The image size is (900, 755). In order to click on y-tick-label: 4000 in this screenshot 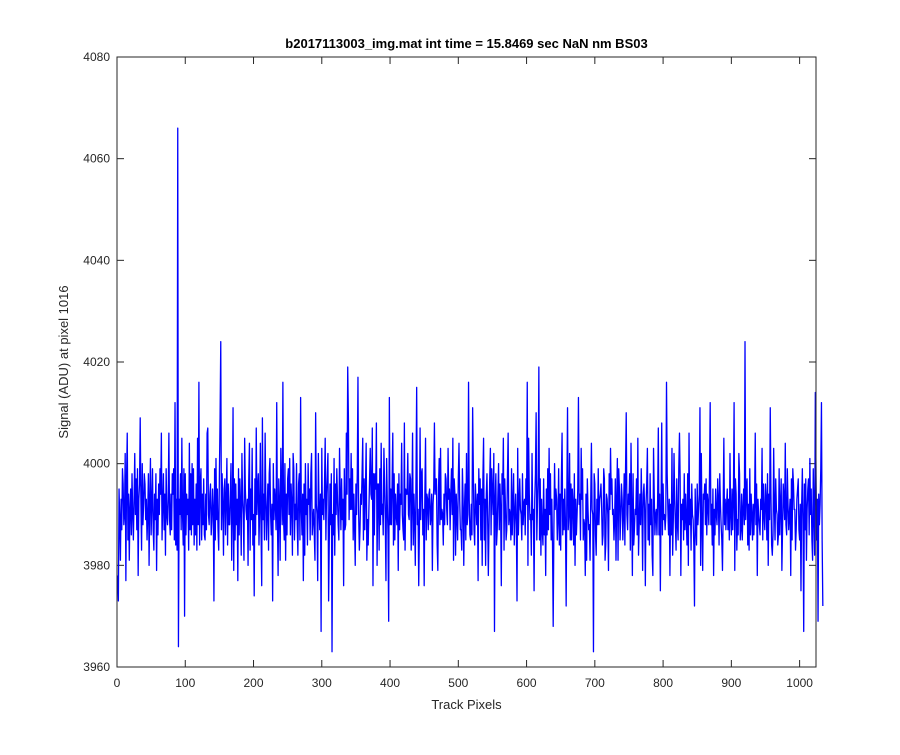, I will do `click(96, 464)`.